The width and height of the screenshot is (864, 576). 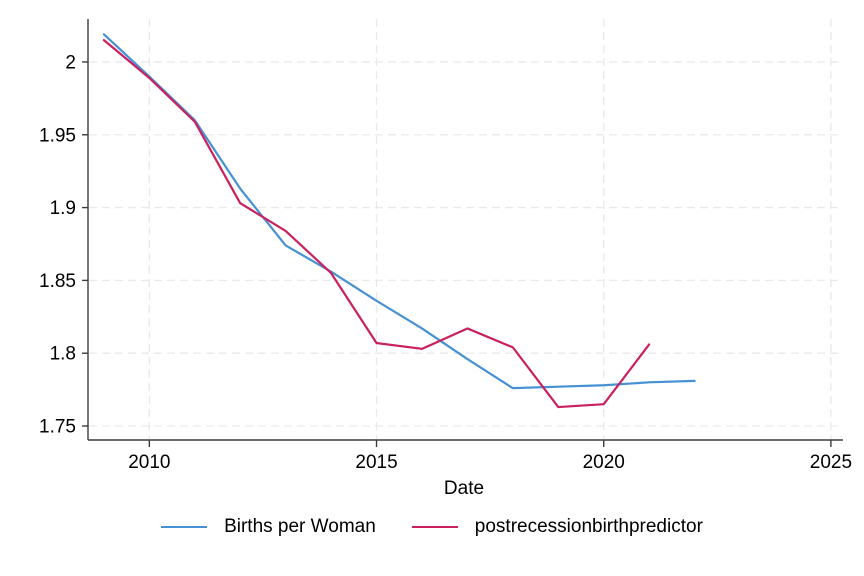 What do you see at coordinates (149, 462) in the screenshot?
I see `x-tick-label: 2010` at bounding box center [149, 462].